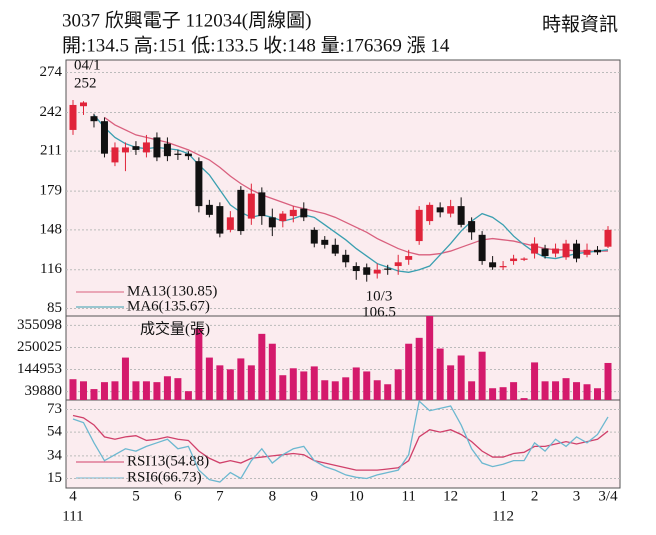 Image resolution: width=656 pixels, height=535 pixels. I want to click on x-tick-label: 3, so click(577, 496).